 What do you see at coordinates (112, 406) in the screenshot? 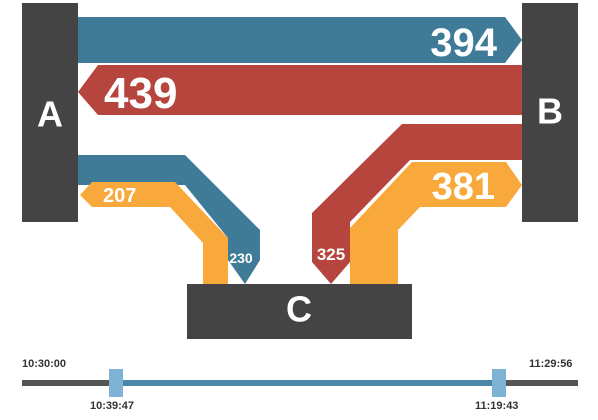
I see `timeline-handle-left-label: 10:39:47` at bounding box center [112, 406].